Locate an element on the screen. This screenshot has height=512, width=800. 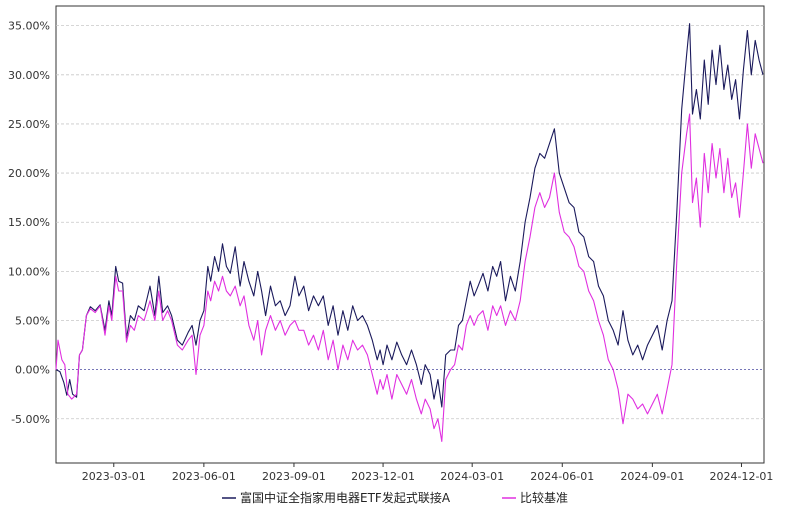
legend: 富国中证全指家用电器ETF发起式联接A 比较基准 is located at coordinates (395, 497).